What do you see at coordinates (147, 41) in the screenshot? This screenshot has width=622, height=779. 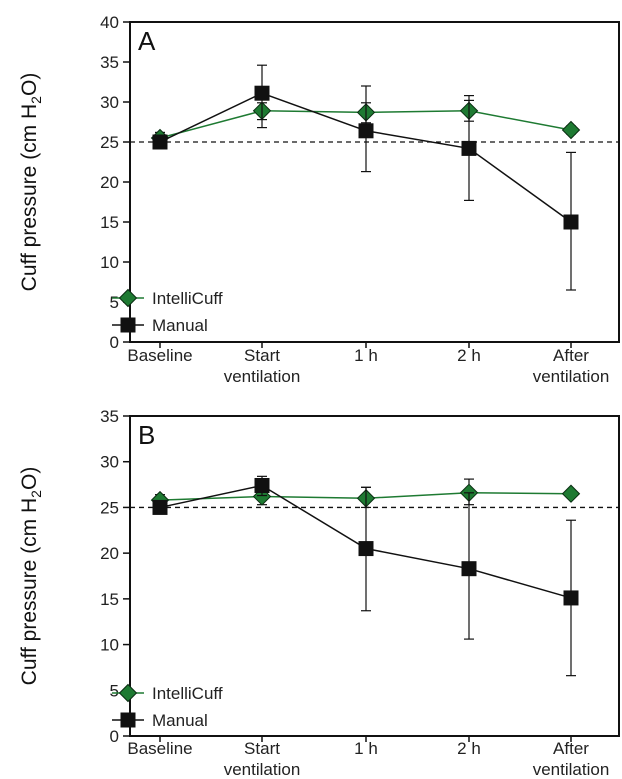 I see `panel-letter: A` at bounding box center [147, 41].